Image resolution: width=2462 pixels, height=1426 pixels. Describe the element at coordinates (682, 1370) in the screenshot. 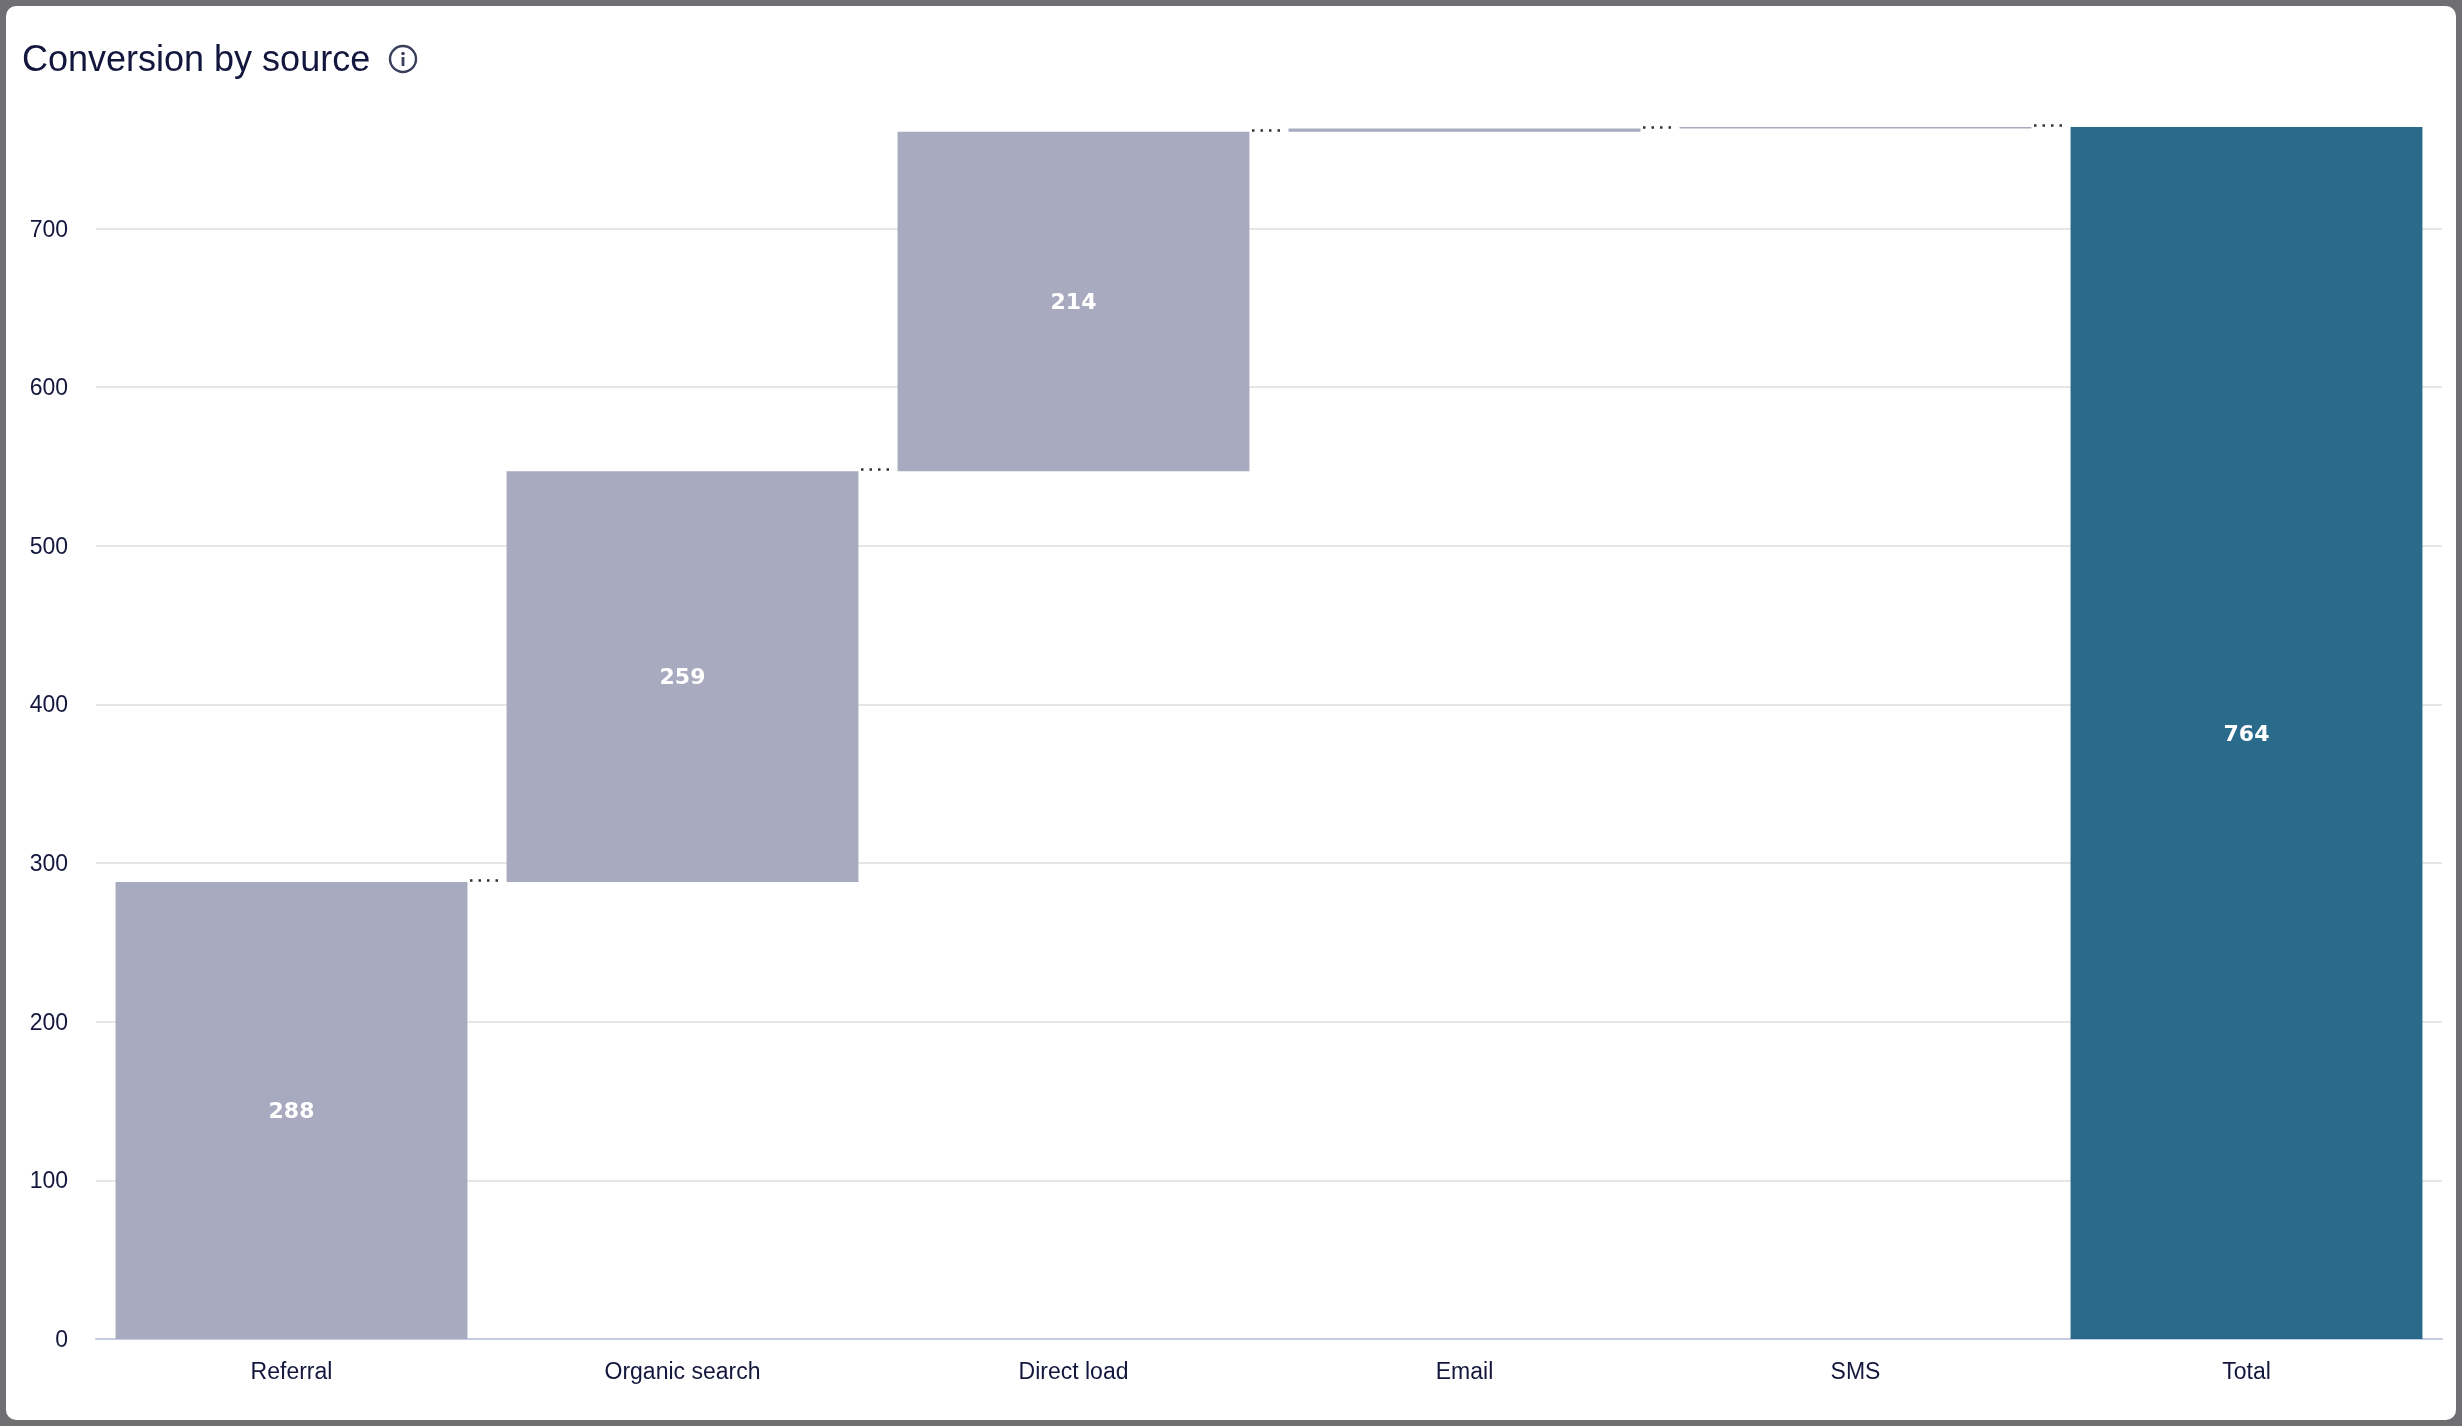

I see `x-tick-label: Organic search` at that location.